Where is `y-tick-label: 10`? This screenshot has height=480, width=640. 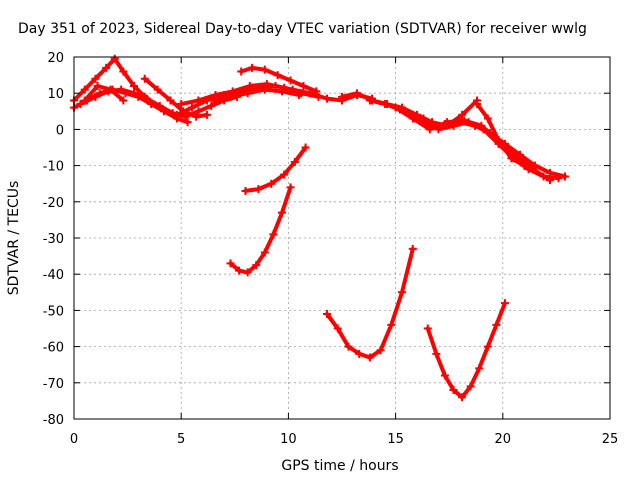 y-tick-label: 10 is located at coordinates (55, 94).